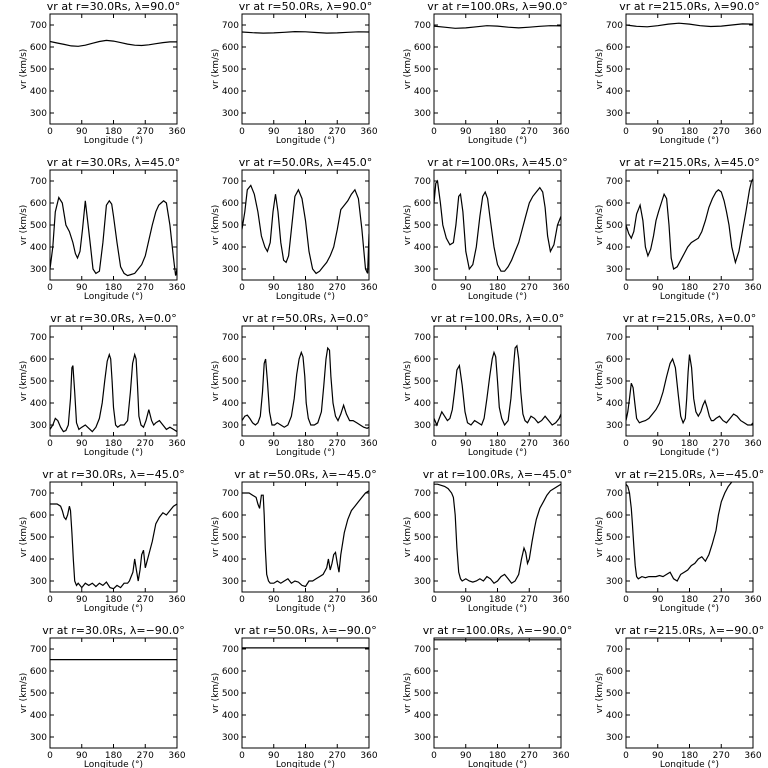  I want to click on panel-title: vr at r=215.0Rs, λ=45.0°, so click(689, 162).